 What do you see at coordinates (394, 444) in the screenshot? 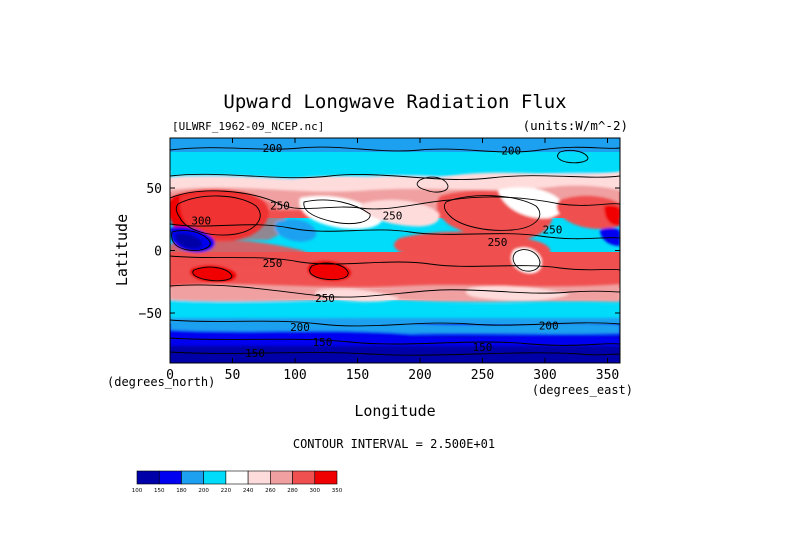
I see `contour-interval-note: CONTOUR INTERVAL = 2.500E+01` at bounding box center [394, 444].